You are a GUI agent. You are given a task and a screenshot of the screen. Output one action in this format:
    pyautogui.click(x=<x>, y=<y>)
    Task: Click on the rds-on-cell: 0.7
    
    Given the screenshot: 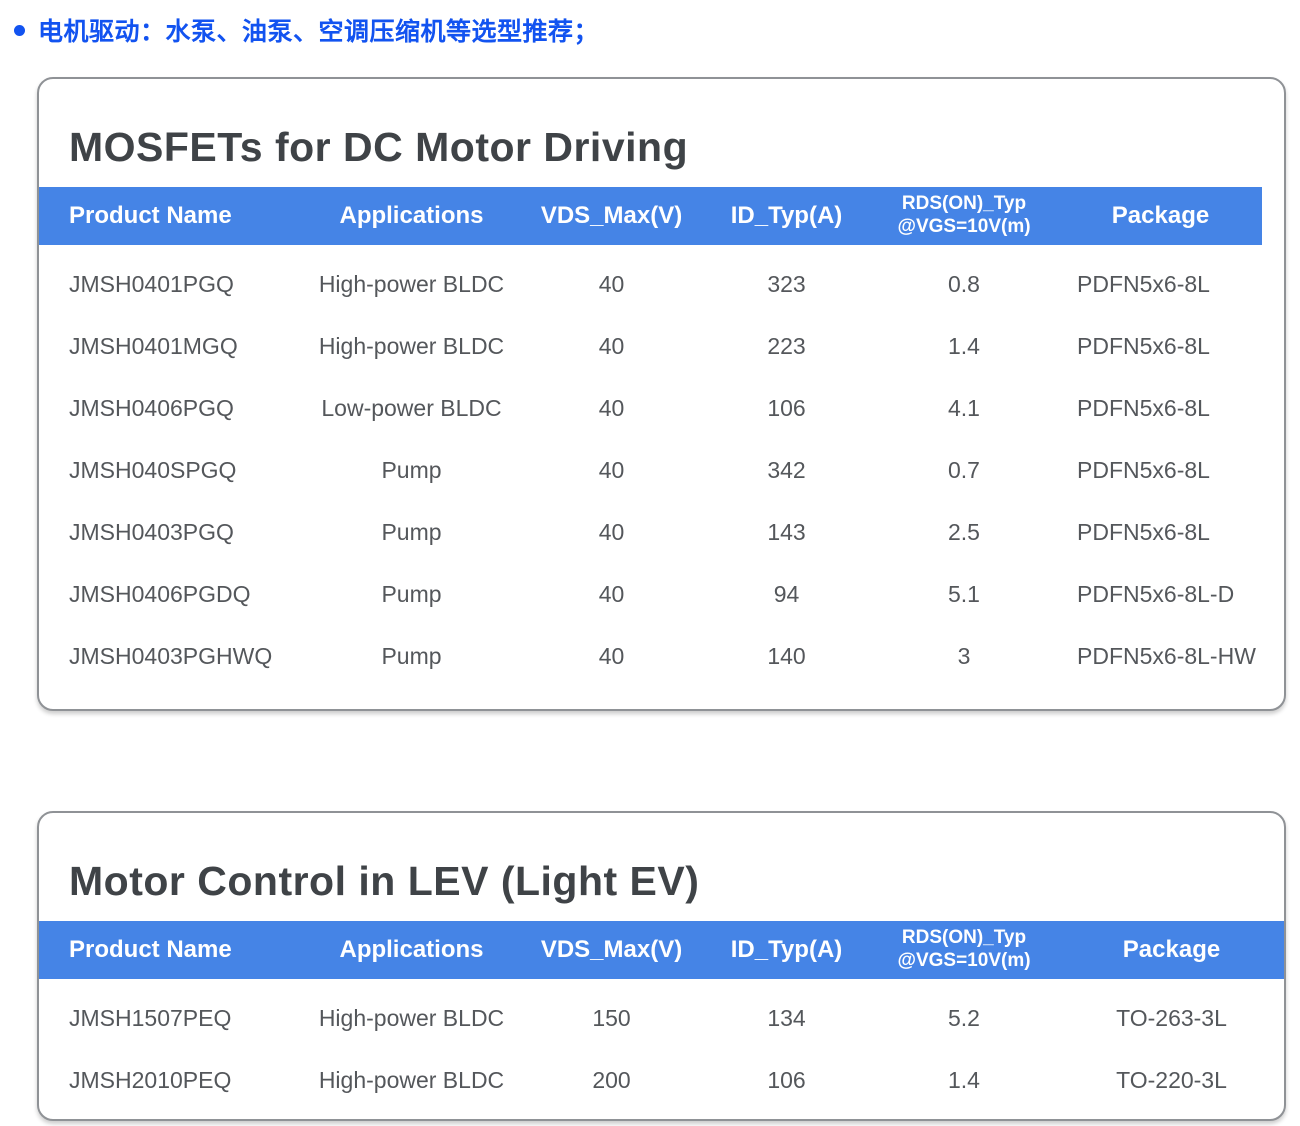 What is the action you would take?
    pyautogui.click(x=964, y=469)
    